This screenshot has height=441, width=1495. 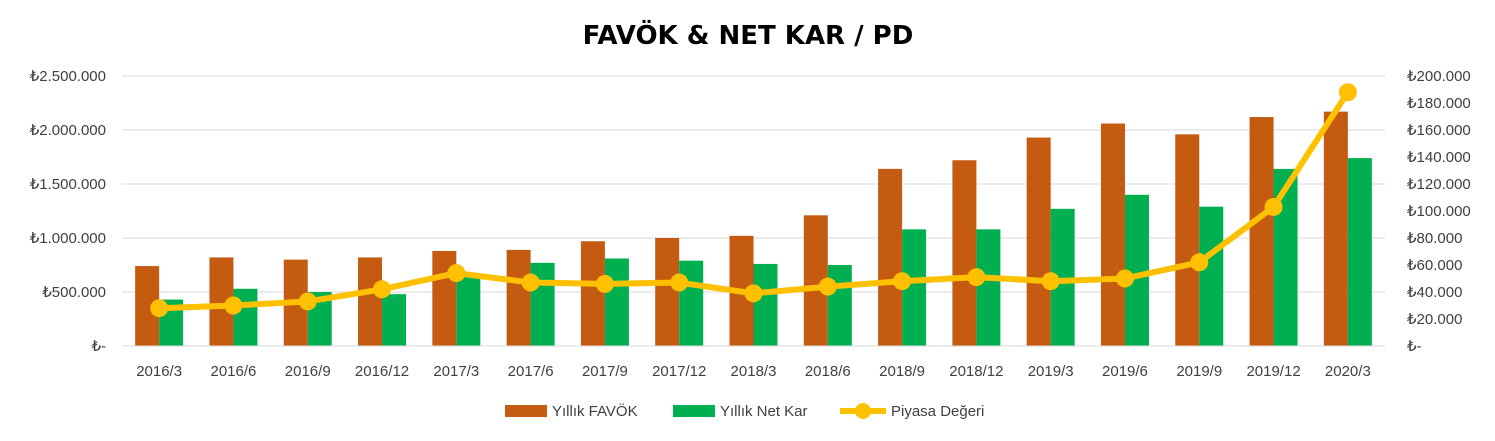 What do you see at coordinates (98, 346) in the screenshot?
I see `y-left-tick-label: ₺-` at bounding box center [98, 346].